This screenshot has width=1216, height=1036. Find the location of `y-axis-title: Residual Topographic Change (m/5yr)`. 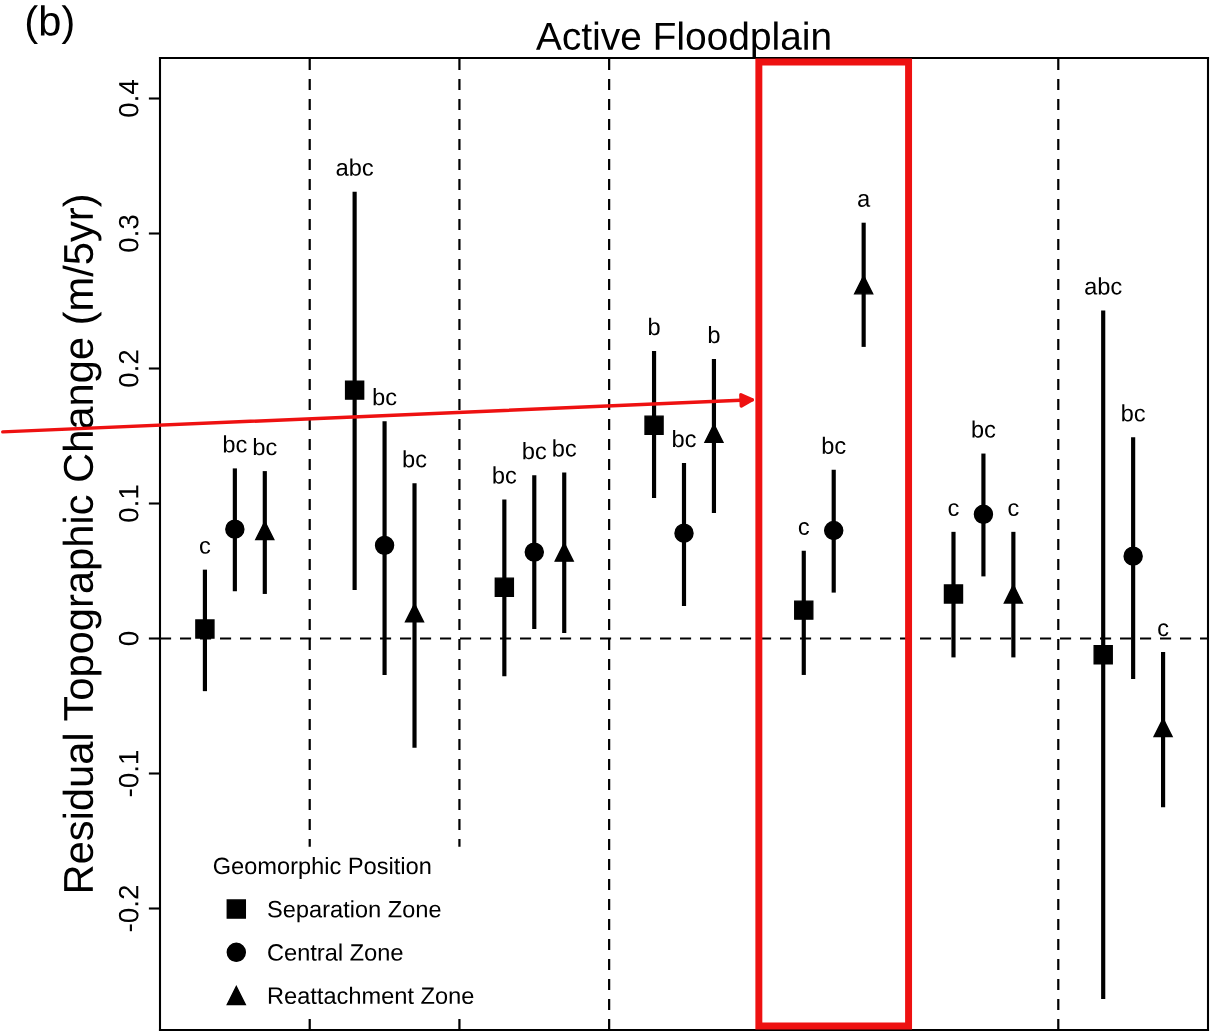

y-axis-title: Residual Topographic Change (m/5yr) is located at coordinates (82, 544).